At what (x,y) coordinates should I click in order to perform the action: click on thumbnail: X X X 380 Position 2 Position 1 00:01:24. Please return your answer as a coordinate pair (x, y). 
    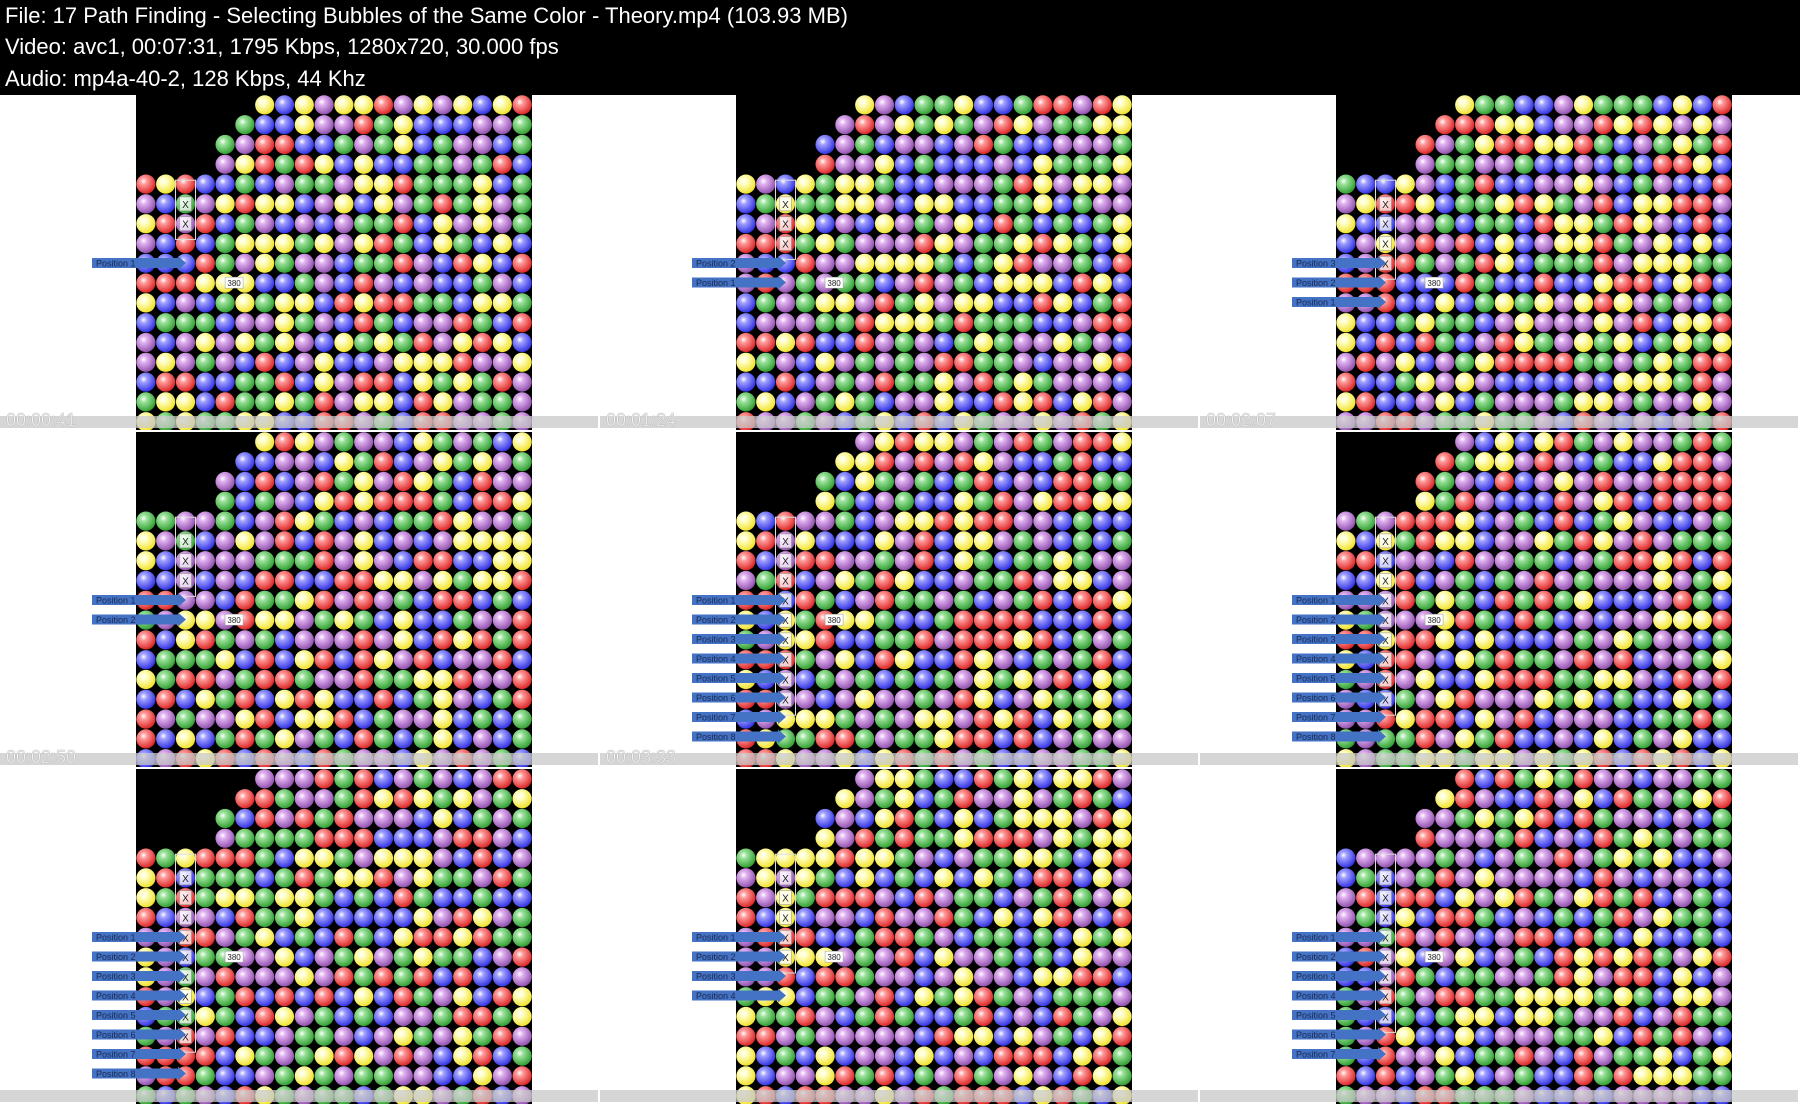
    Looking at the image, I should click on (899, 262).